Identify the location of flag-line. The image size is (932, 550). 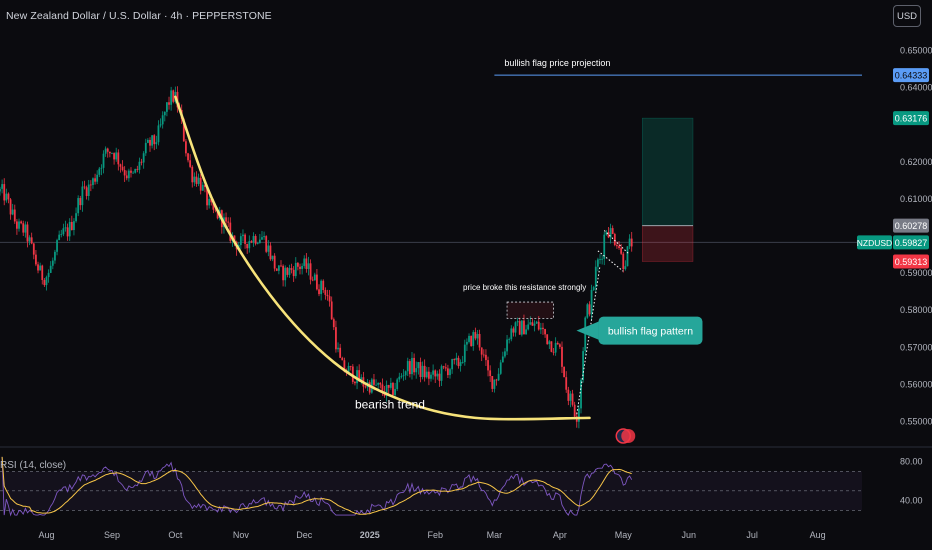
(616, 242).